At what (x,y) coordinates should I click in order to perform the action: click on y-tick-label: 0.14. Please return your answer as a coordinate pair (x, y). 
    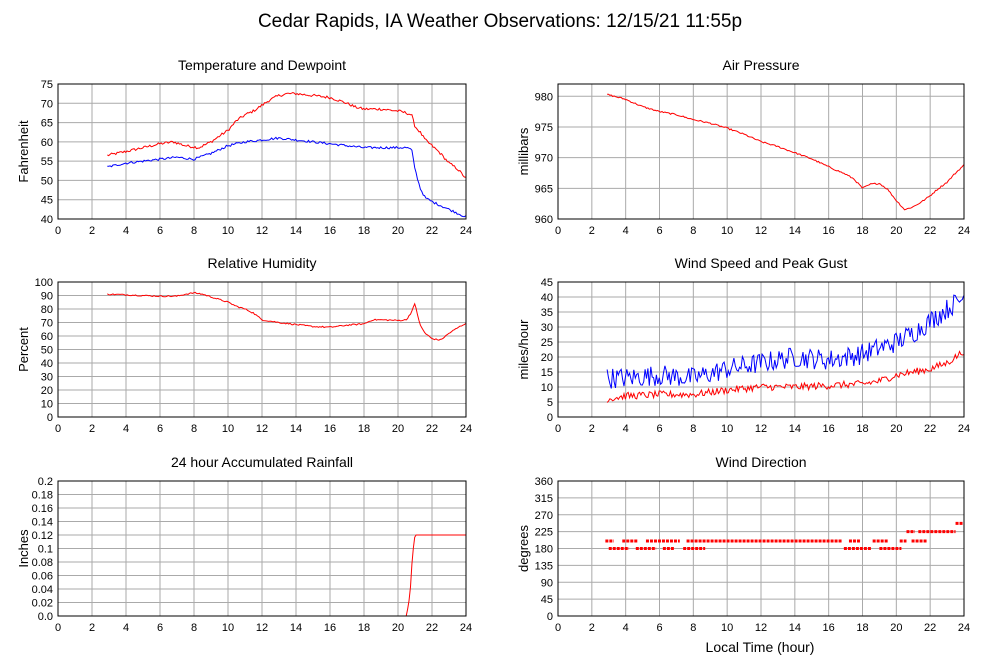
    Looking at the image, I should click on (42, 523).